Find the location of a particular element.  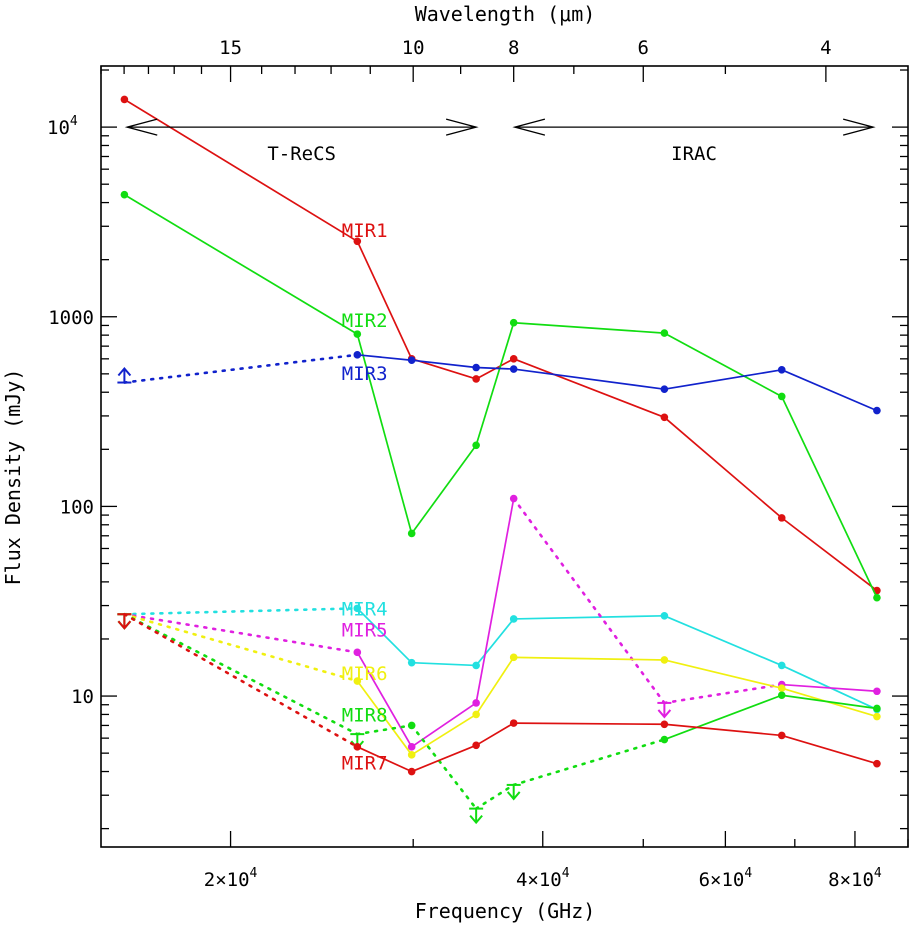

lower-limit-arrow is located at coordinates (124, 371).